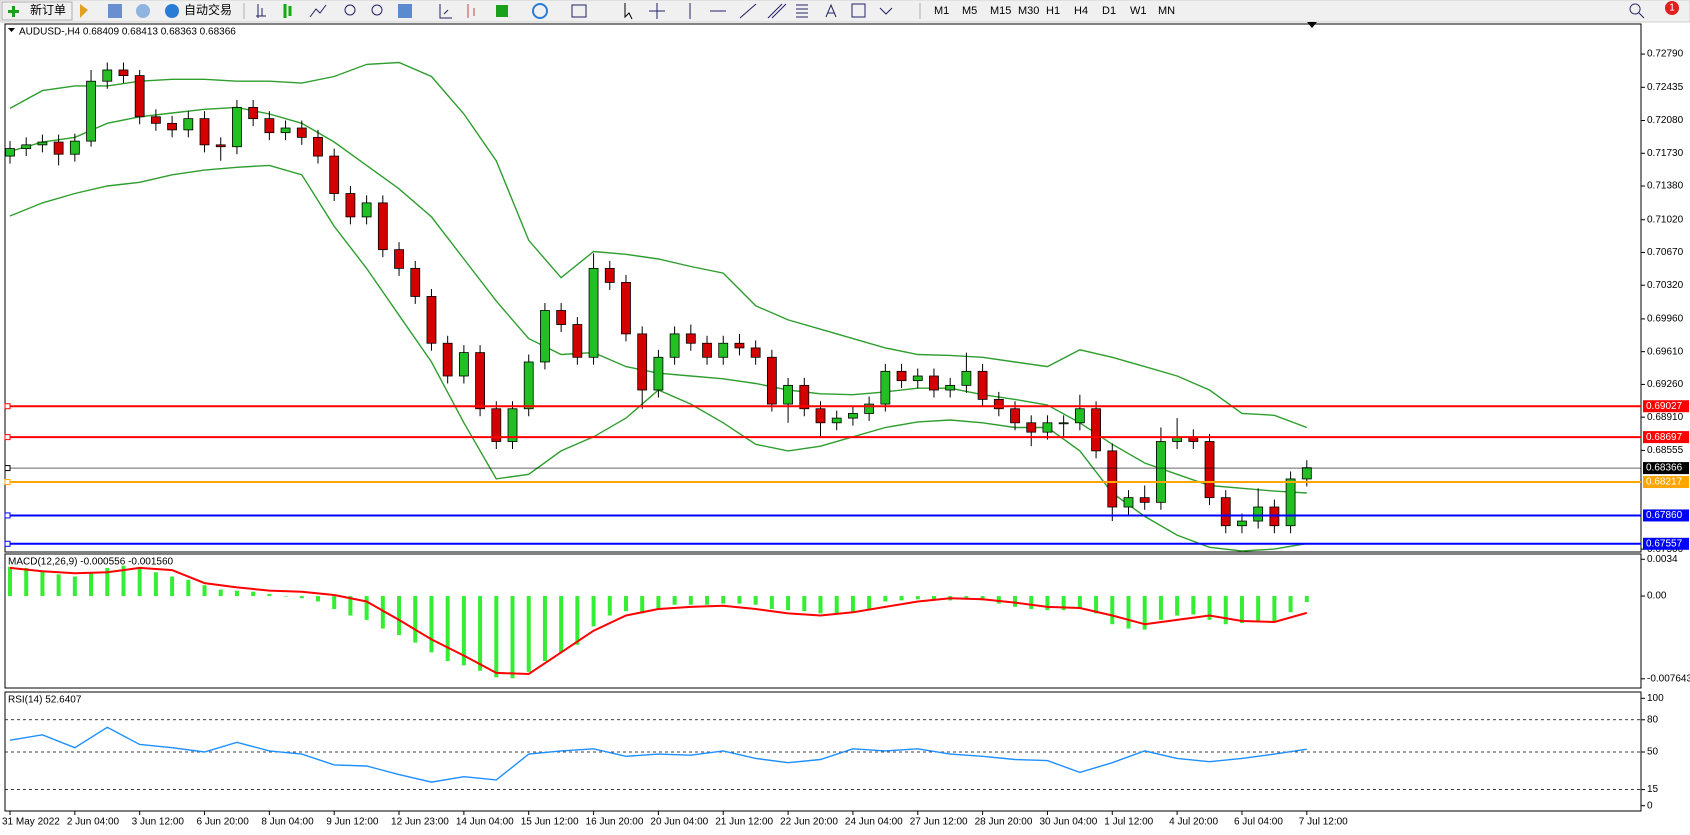 The width and height of the screenshot is (1690, 835). Describe the element at coordinates (13, 11) in the screenshot. I see `plus-icon` at that location.